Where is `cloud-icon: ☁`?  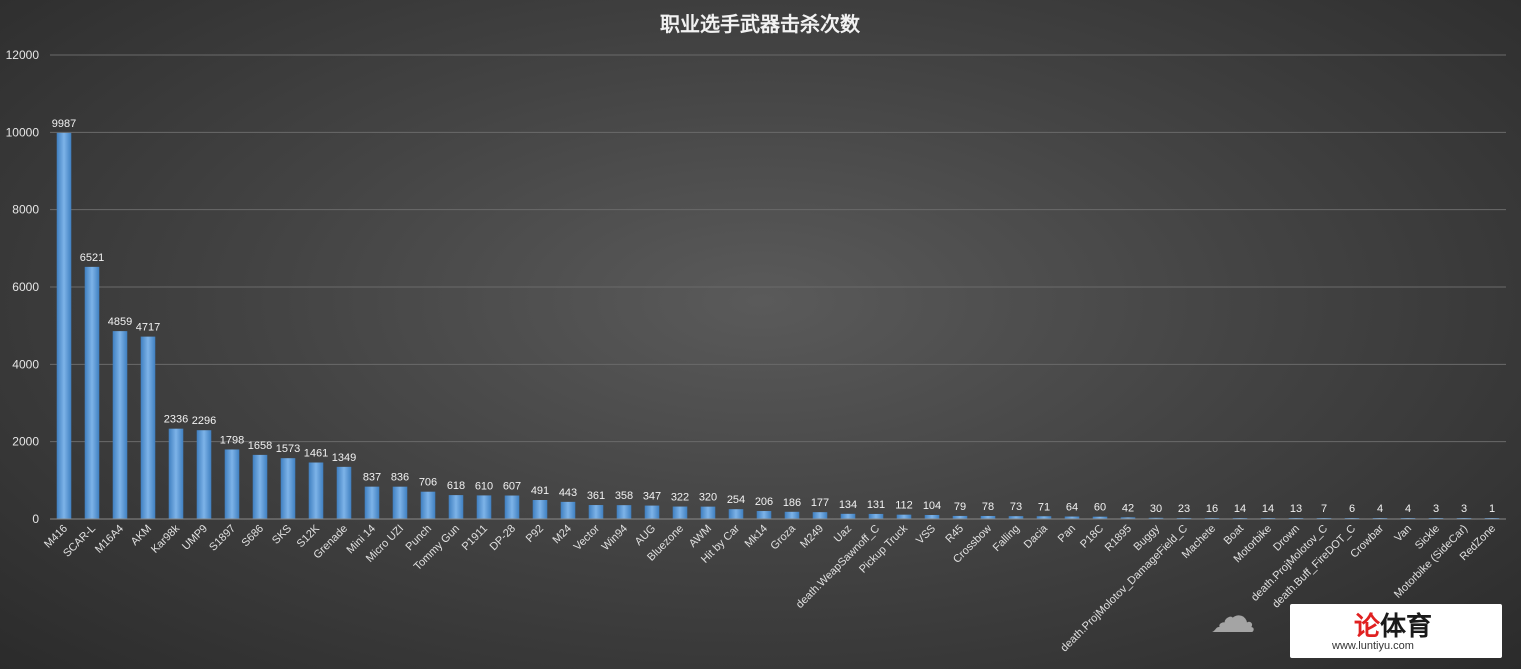 cloud-icon: ☁ is located at coordinates (1233, 616).